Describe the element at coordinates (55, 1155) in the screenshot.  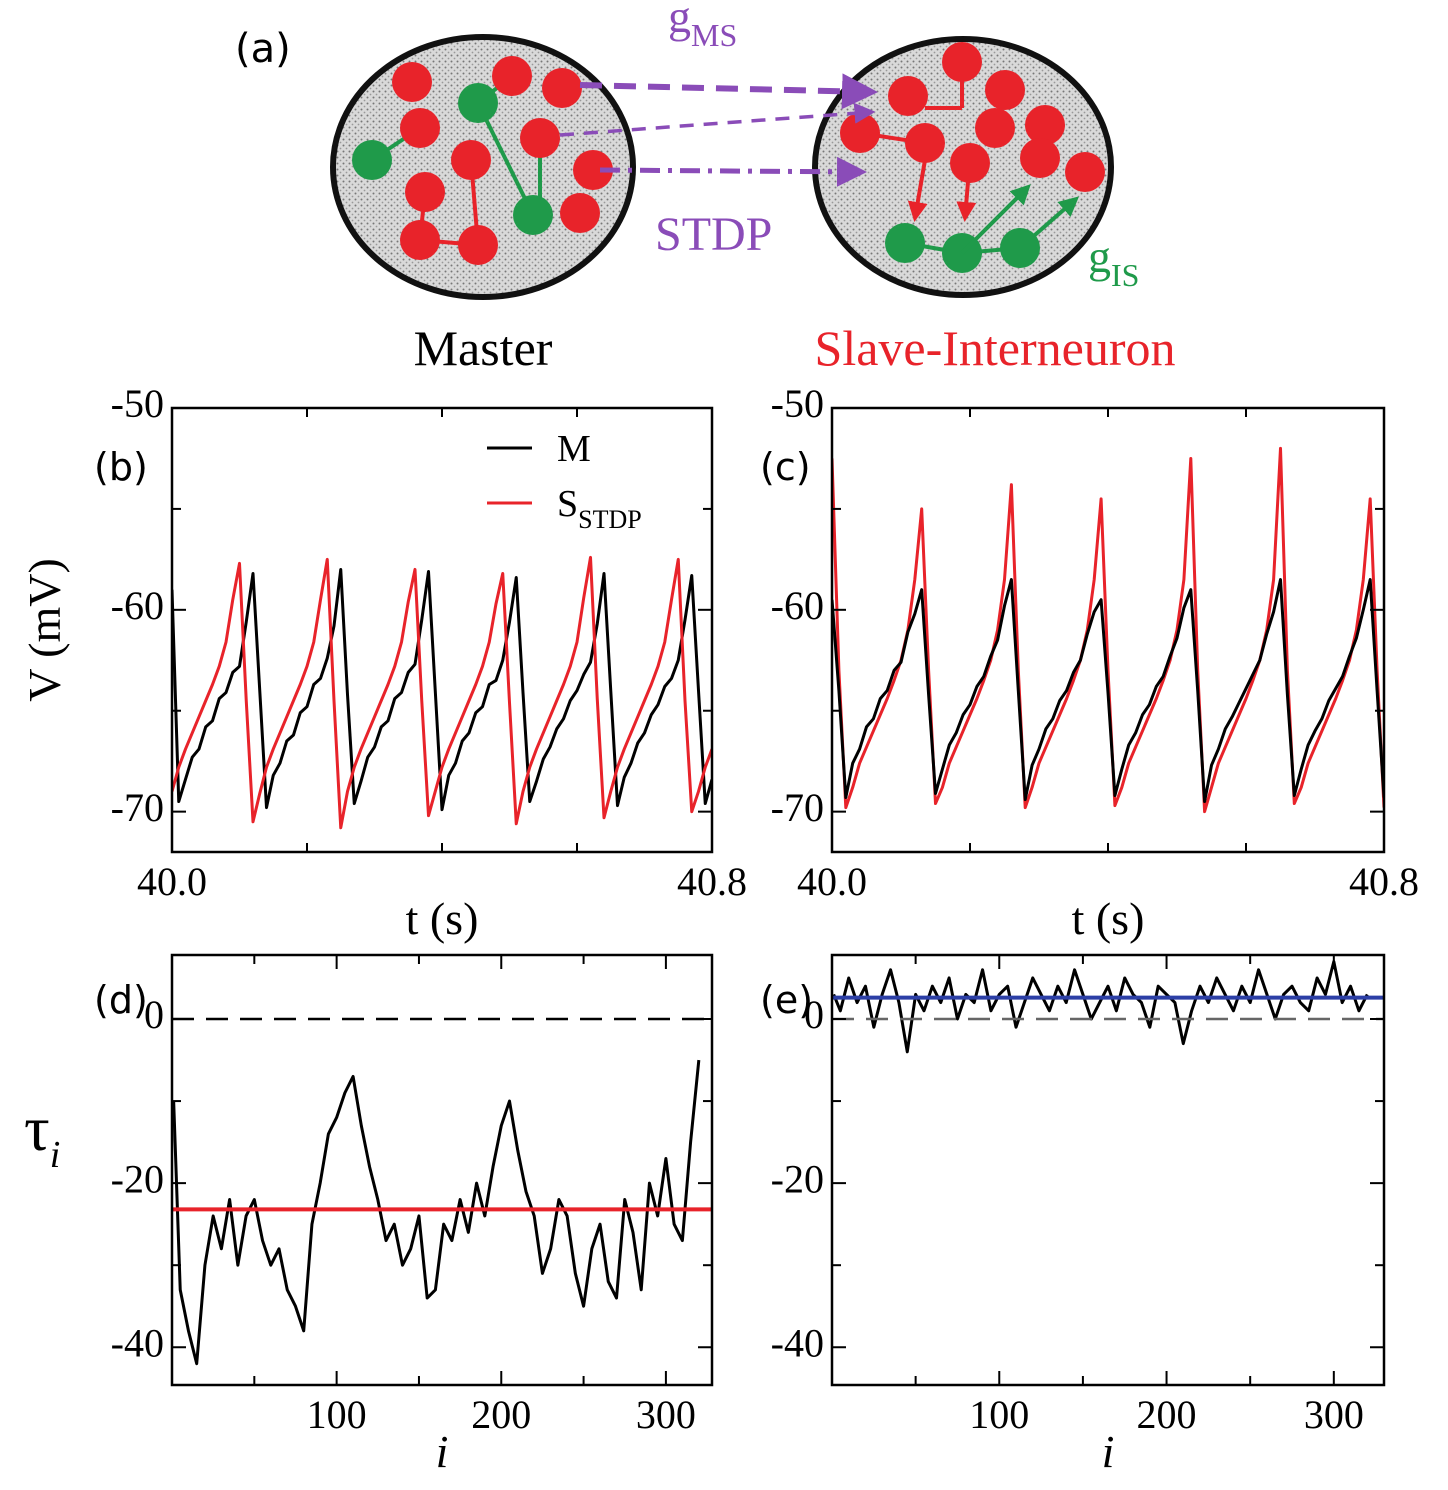
I see `label-sub: i` at that location.